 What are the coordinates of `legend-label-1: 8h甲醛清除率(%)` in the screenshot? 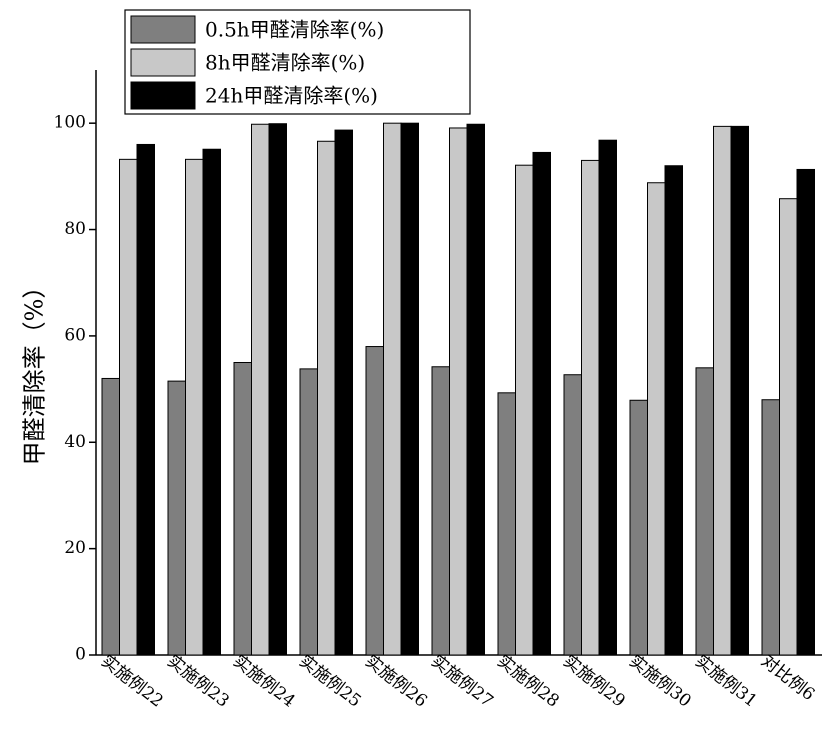 It's located at (285, 63).